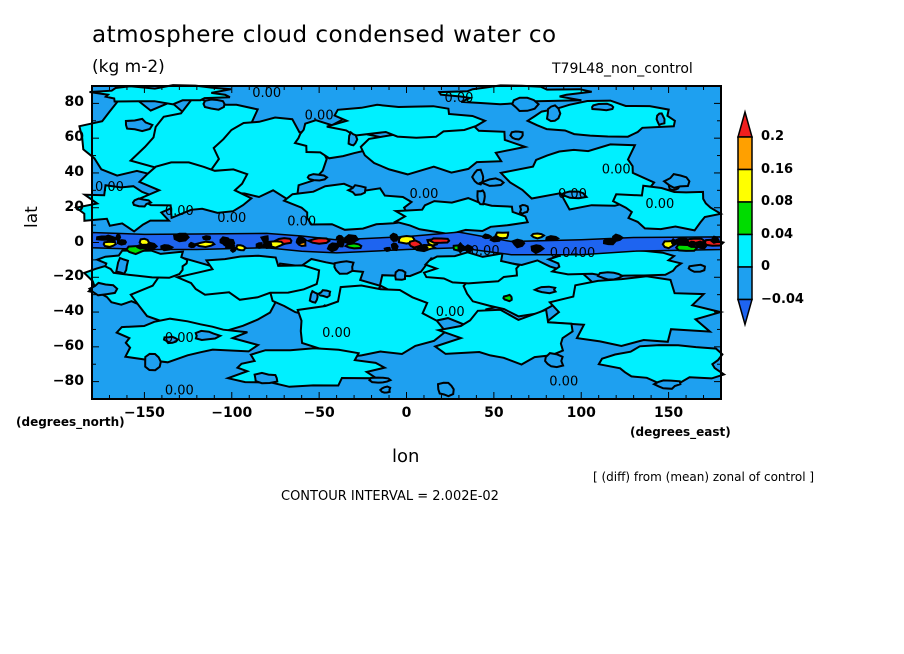 This screenshot has width=904, height=654. Describe the element at coordinates (494, 413) in the screenshot. I see `x-tick-label: 50` at that location.